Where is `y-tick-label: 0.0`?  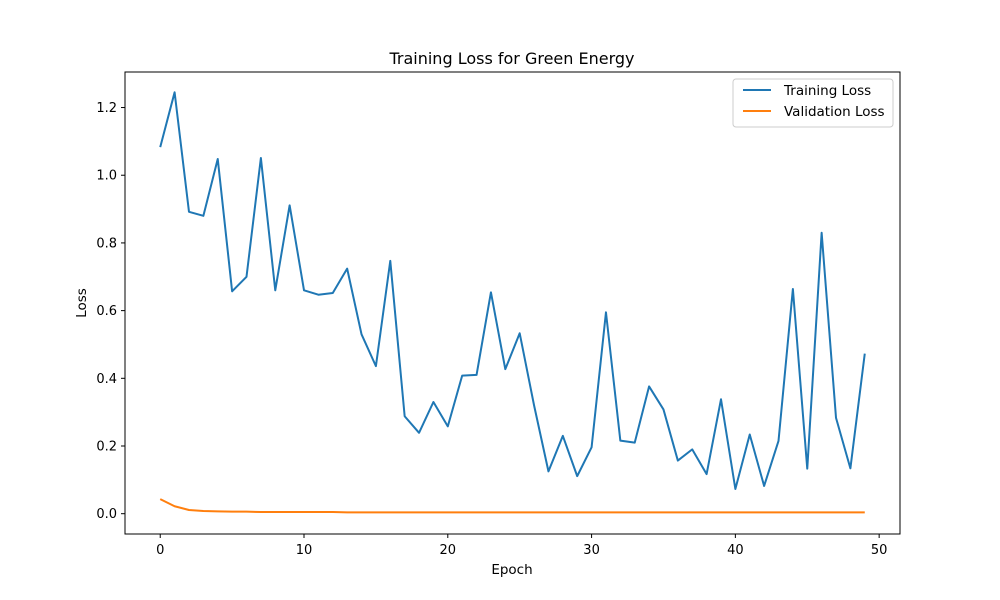 y-tick-label: 0.0 is located at coordinates (106, 514).